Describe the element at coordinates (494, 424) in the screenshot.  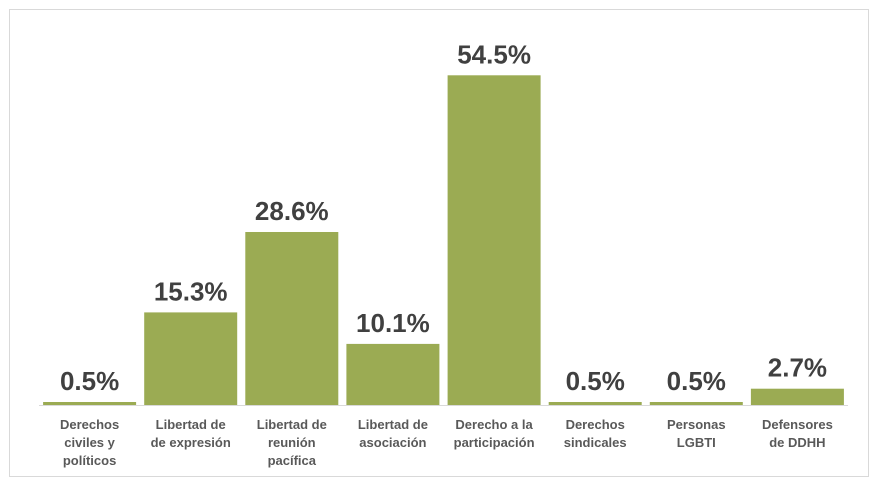
I see `category-label-line: Derecho a la` at that location.